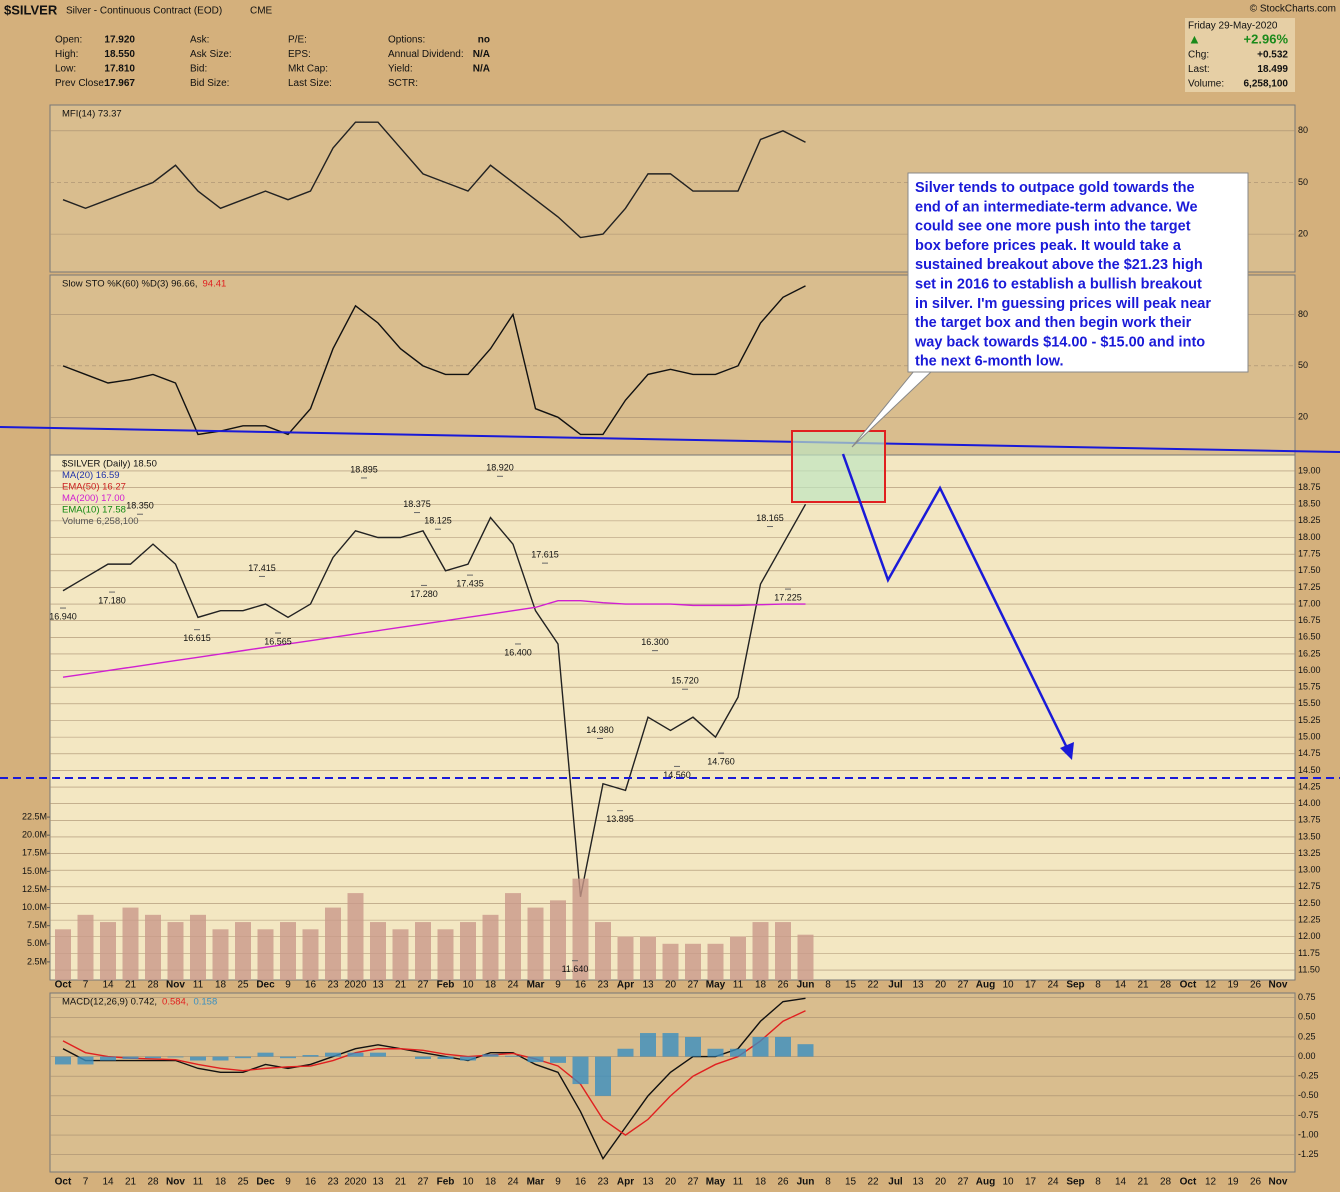  What do you see at coordinates (31, 9) in the screenshot?
I see `symbol: $SILVER` at bounding box center [31, 9].